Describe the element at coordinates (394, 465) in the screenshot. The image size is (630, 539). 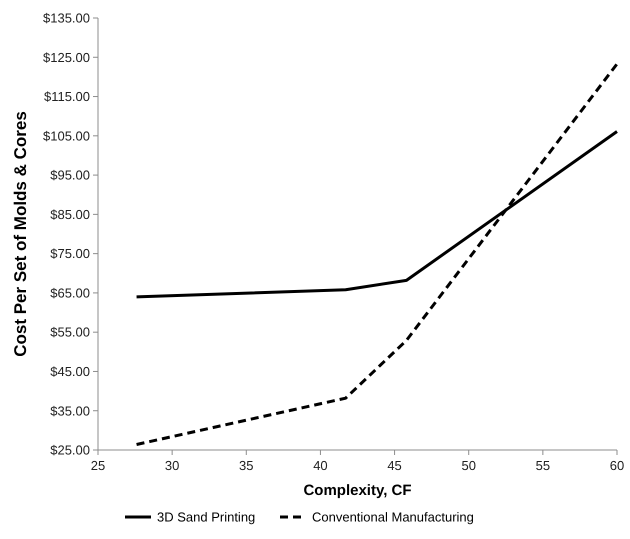
I see `x-tick-label: 45` at that location.